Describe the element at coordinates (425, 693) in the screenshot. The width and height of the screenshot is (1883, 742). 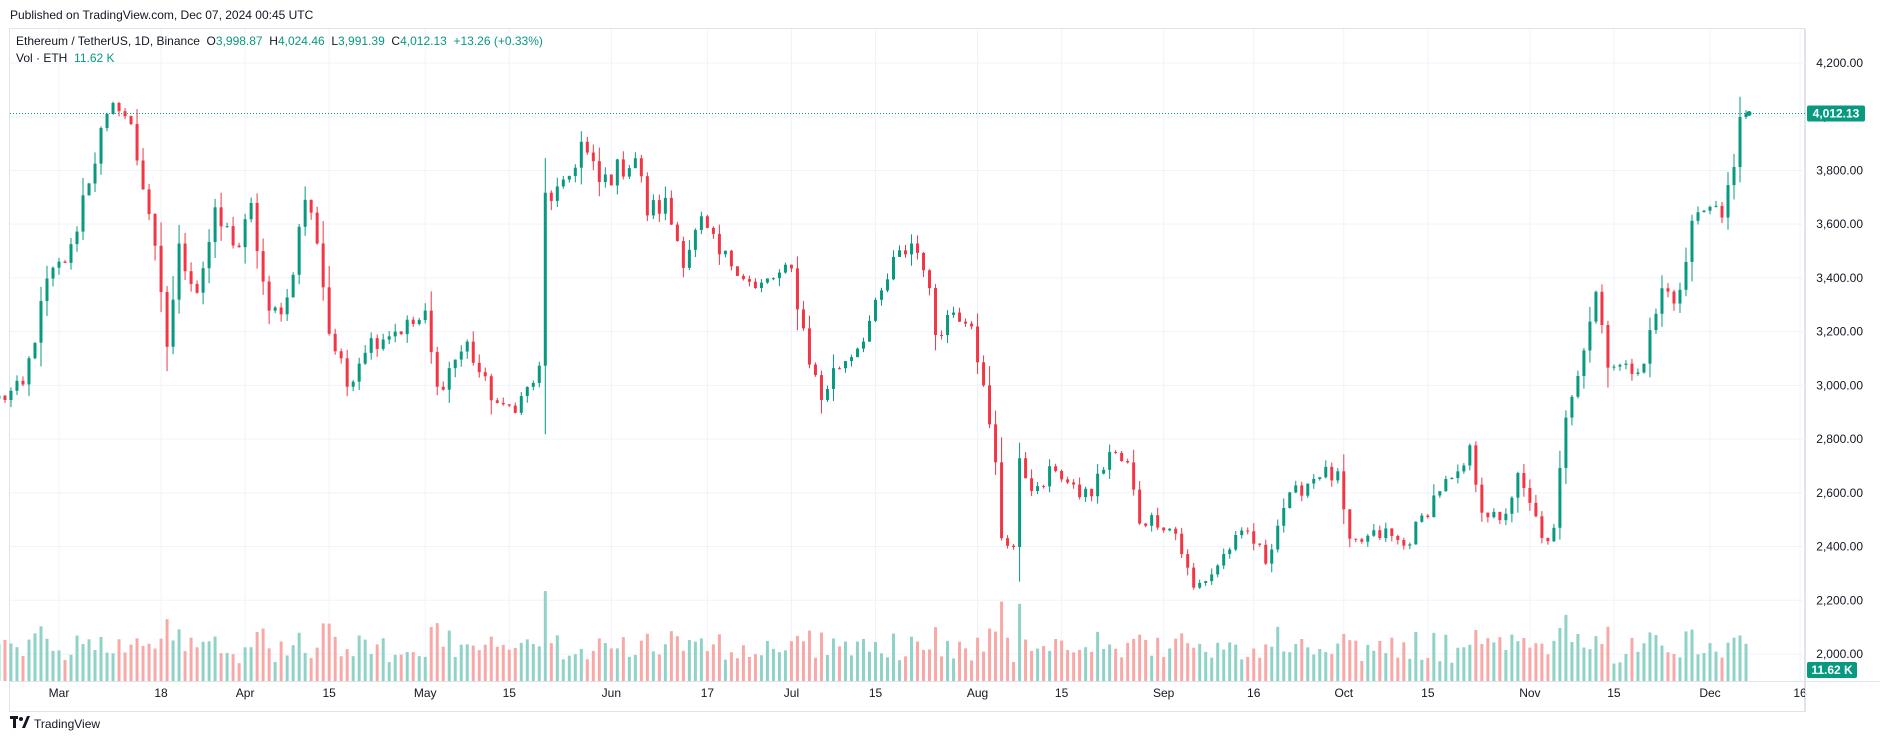
I see `time-axis-label: May` at that location.